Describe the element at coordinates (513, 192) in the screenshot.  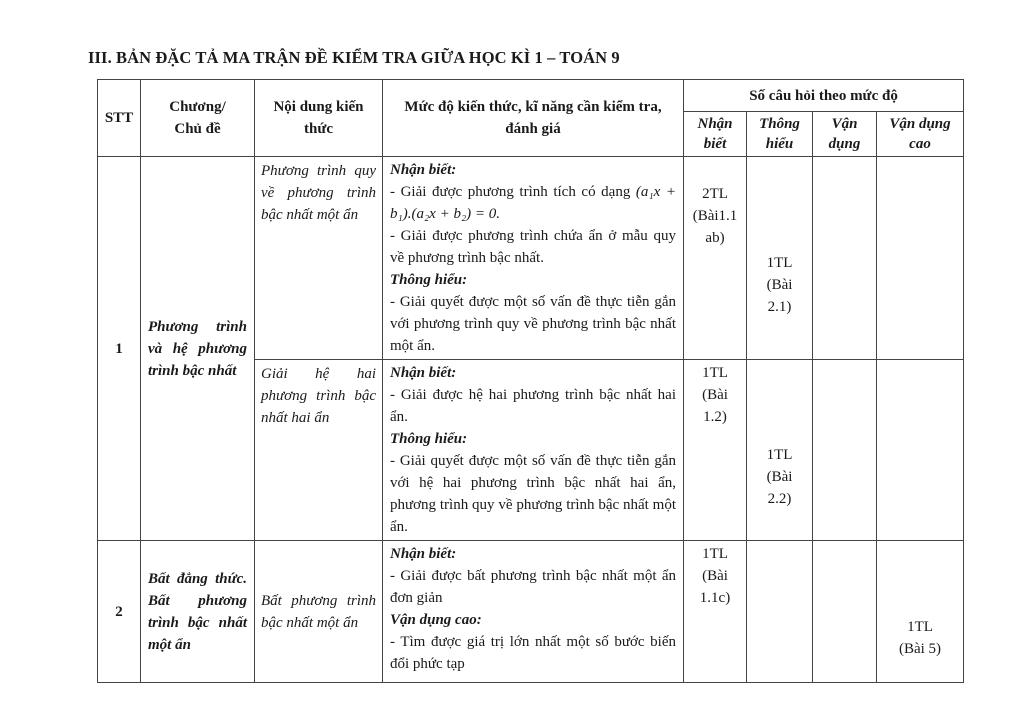
I see `requirement-text: - Giải được phương trình tích có dạng` at that location.